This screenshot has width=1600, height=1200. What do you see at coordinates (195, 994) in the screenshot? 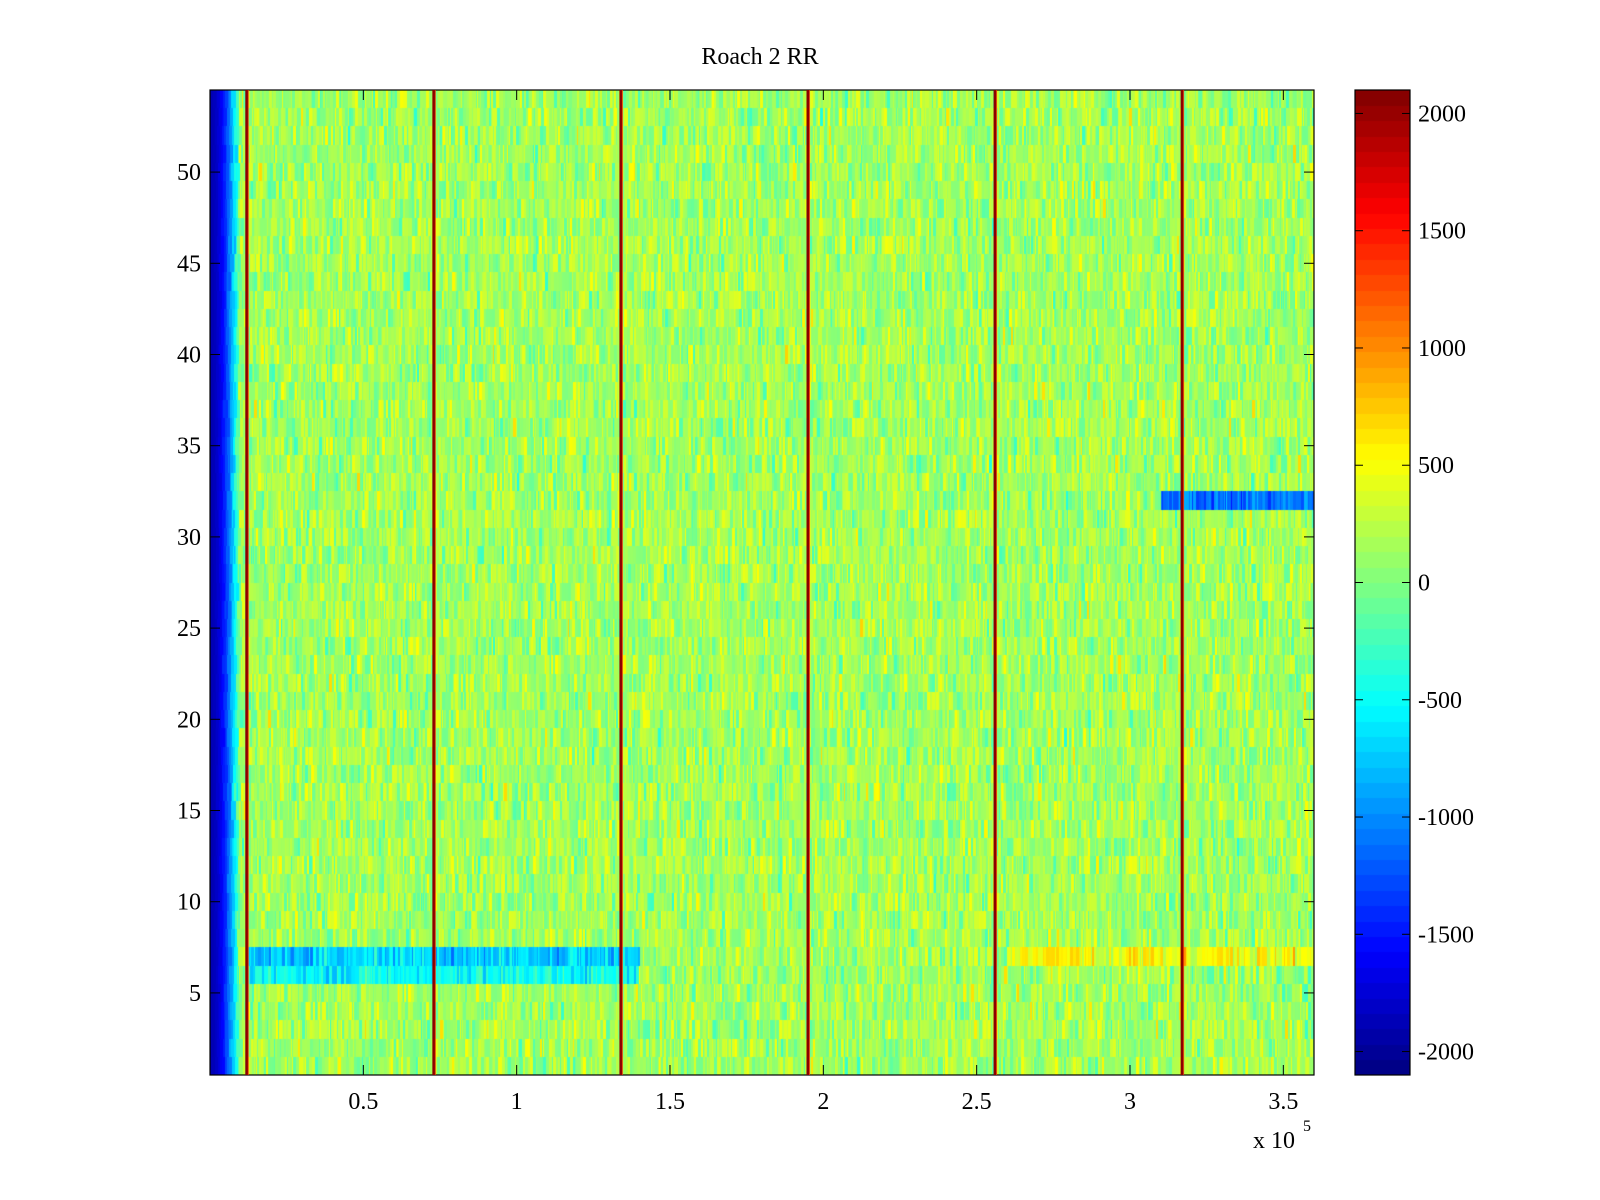
I see `y-tick-label: 5` at bounding box center [195, 994].